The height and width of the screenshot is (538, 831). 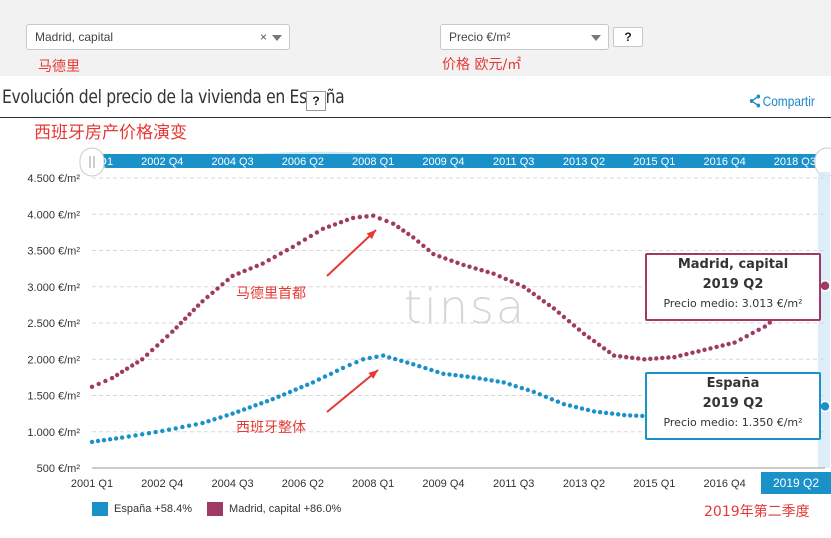 I want to click on clear-icon: ×, so click(x=263, y=37).